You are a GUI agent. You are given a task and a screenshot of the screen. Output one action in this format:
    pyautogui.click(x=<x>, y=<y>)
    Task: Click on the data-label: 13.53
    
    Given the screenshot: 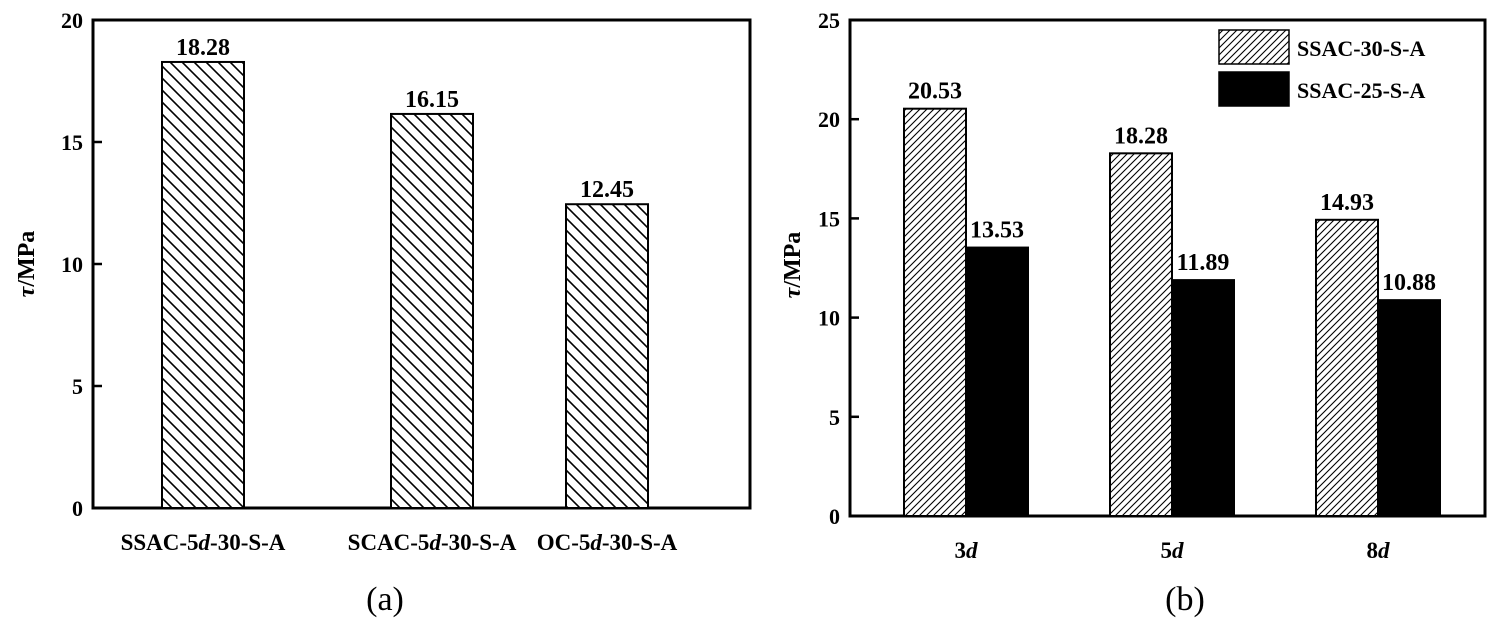 What is the action you would take?
    pyautogui.click(x=997, y=231)
    